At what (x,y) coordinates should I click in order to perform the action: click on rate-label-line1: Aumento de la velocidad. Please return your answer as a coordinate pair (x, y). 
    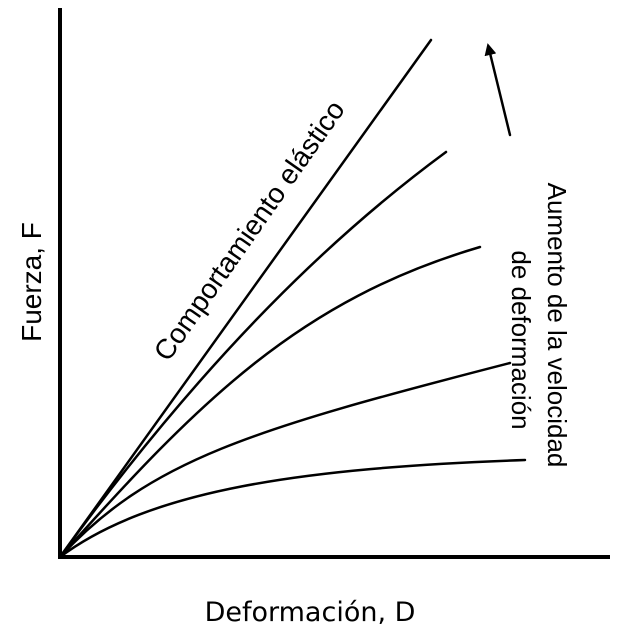
    Looking at the image, I should click on (557, 325).